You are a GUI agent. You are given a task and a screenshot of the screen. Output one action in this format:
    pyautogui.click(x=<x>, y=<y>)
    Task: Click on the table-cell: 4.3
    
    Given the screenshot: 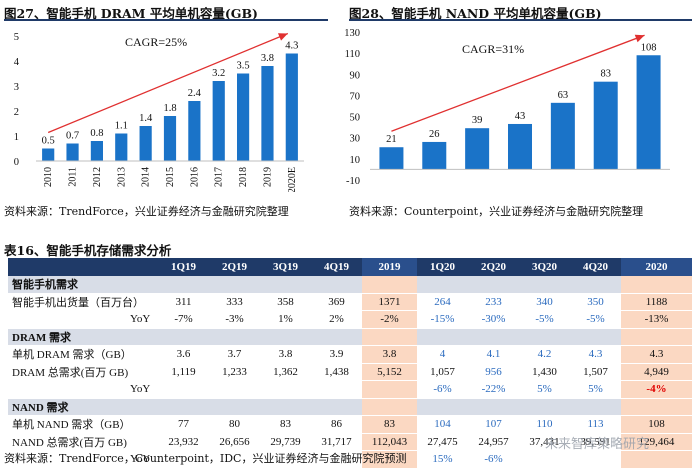 What is the action you would take?
    pyautogui.click(x=656, y=354)
    